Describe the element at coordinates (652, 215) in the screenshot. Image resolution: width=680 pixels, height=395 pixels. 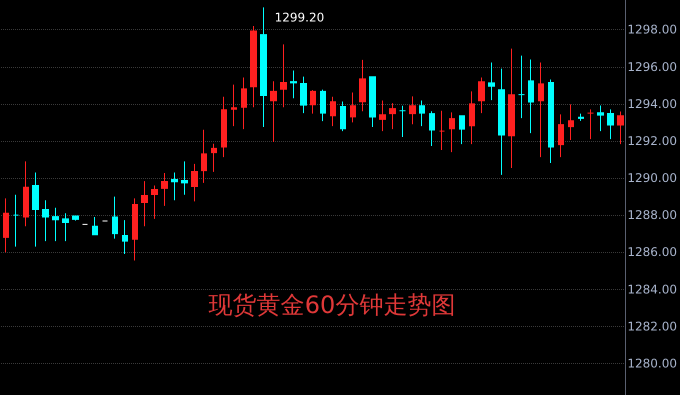
I see `y-tick-label: 1288.00` at that location.